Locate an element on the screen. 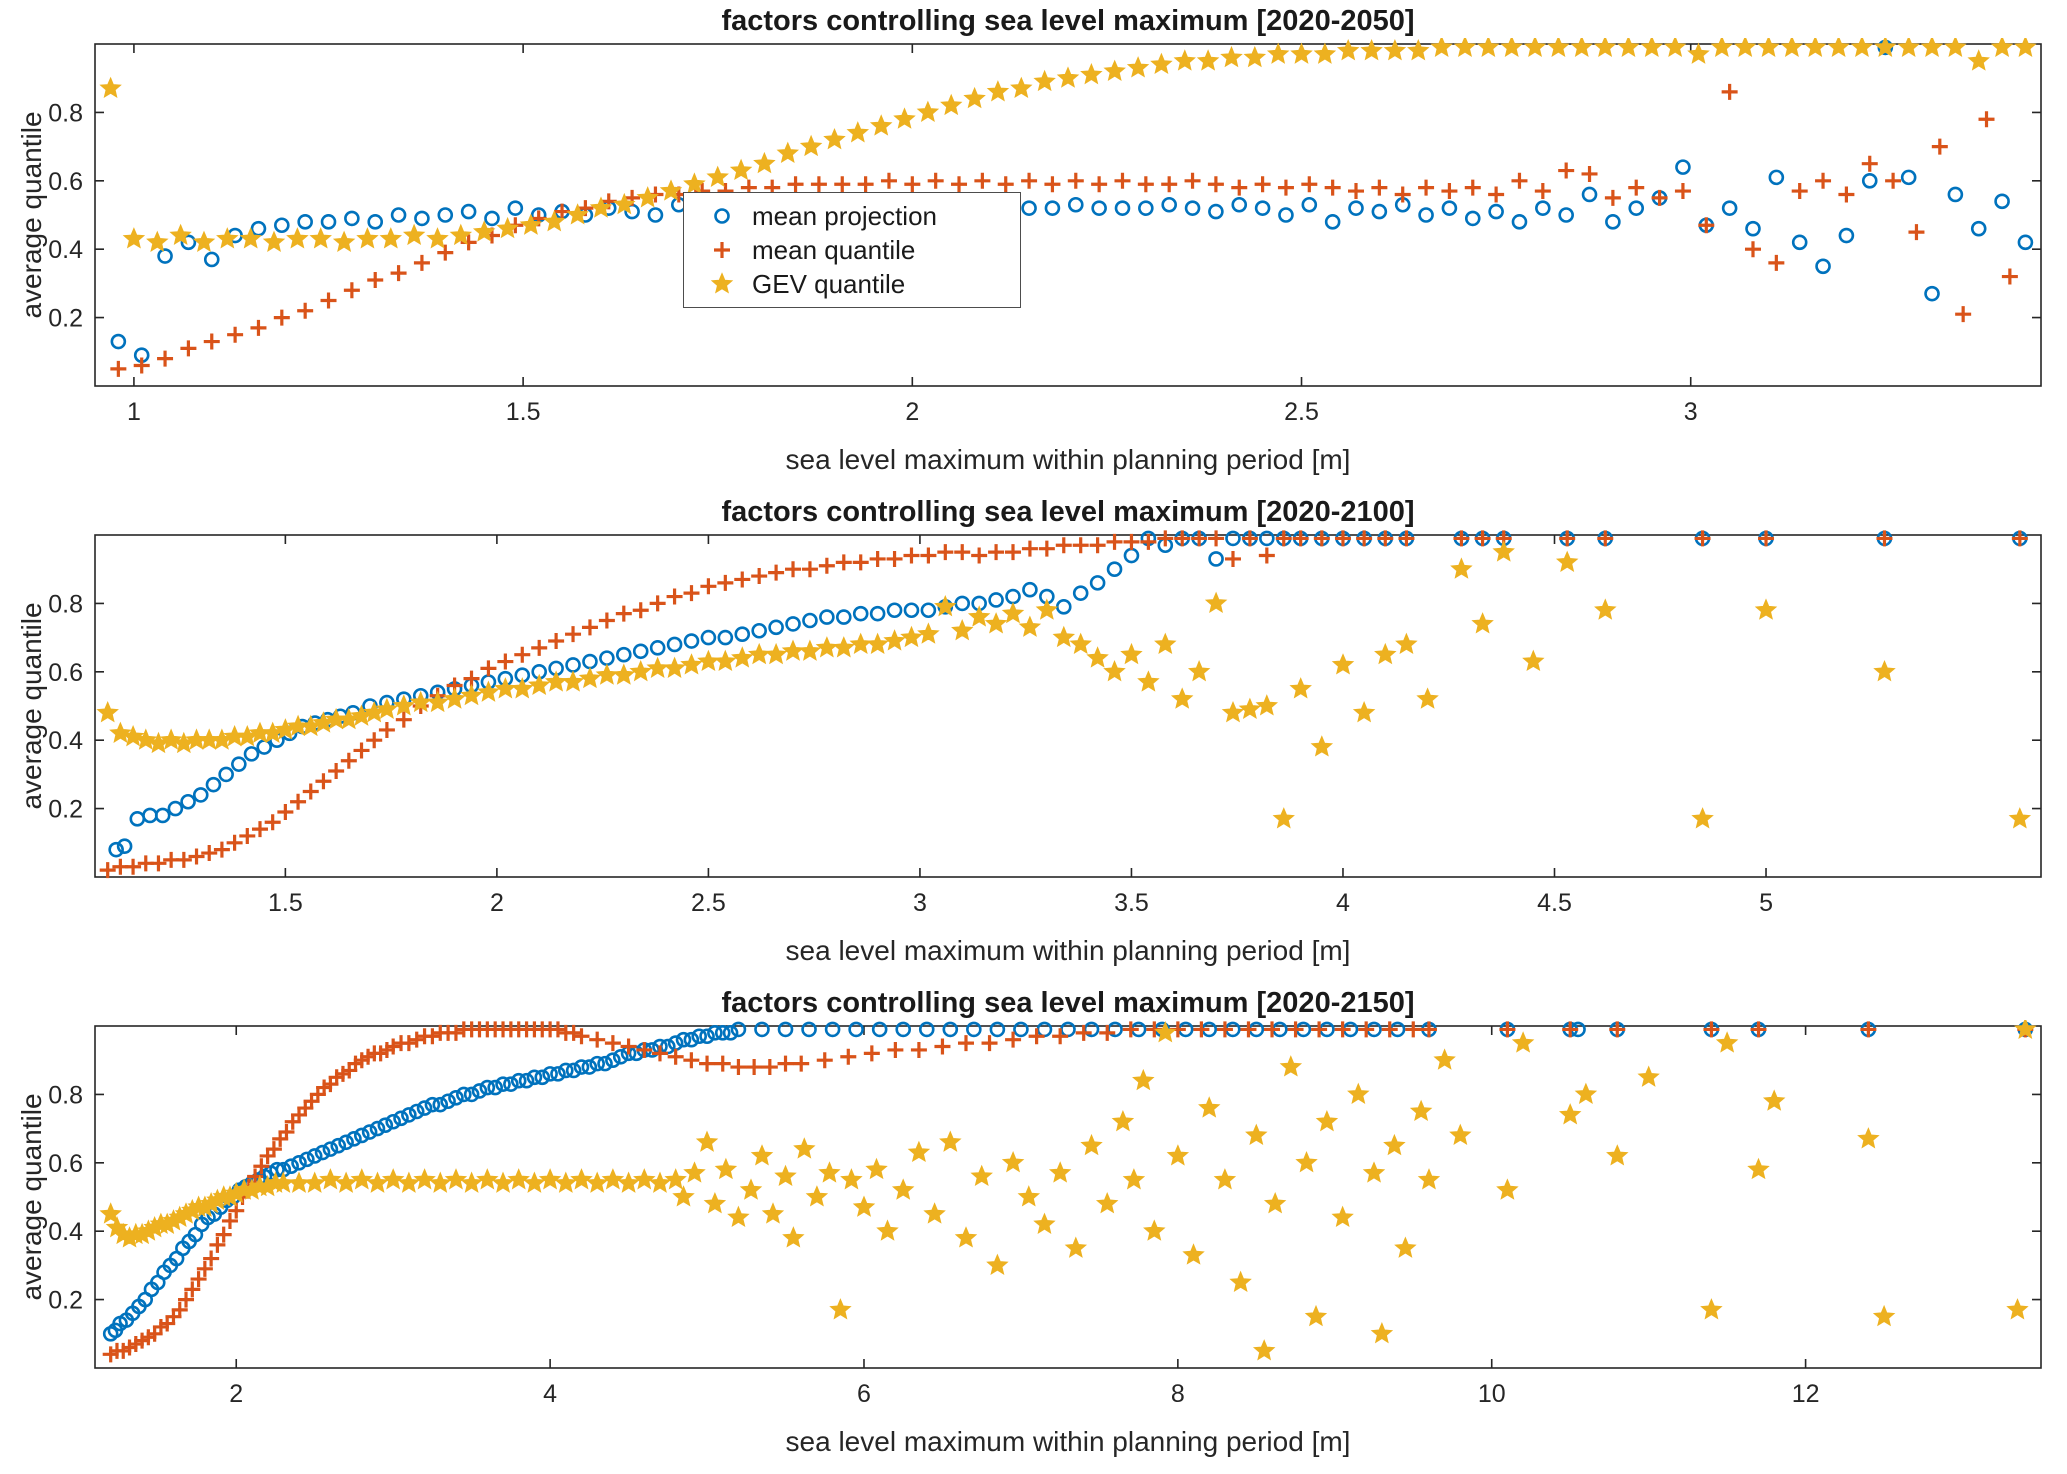  svg-text: 4.5 is located at coordinates (1554, 903).